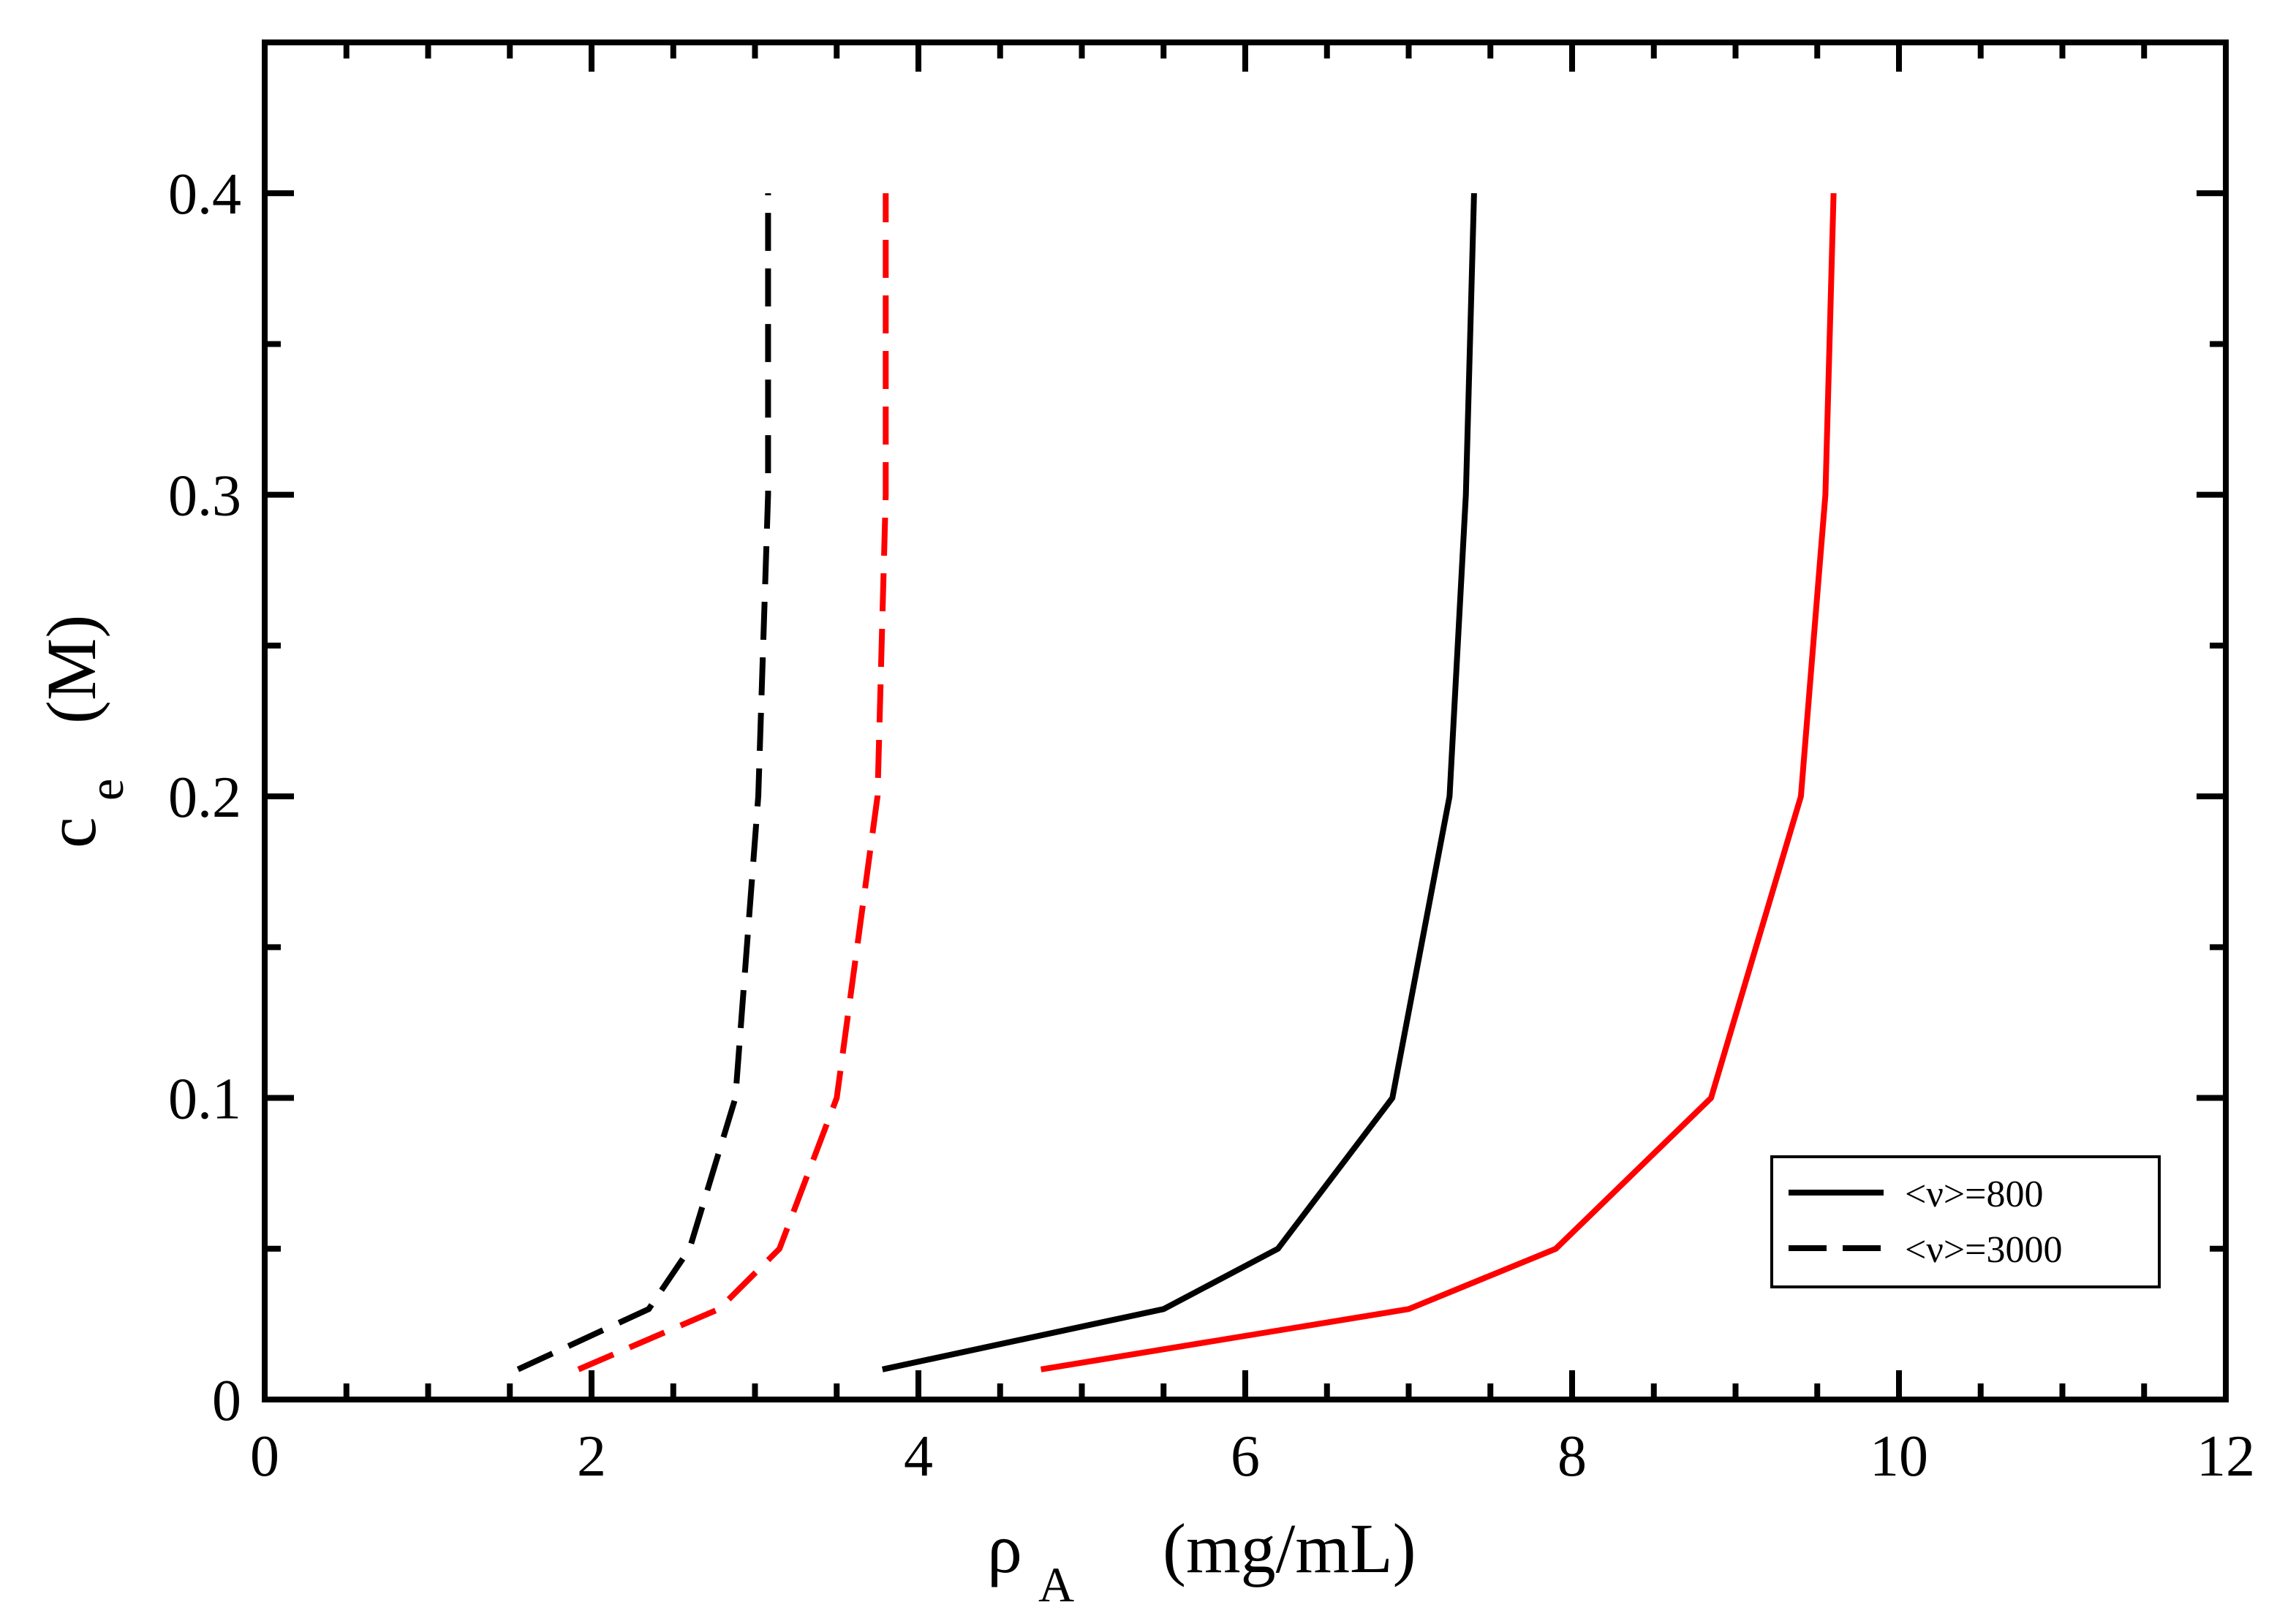 The image size is (2277, 1624). I want to click on x-axis-symbol: ρ, so click(1005, 1548).